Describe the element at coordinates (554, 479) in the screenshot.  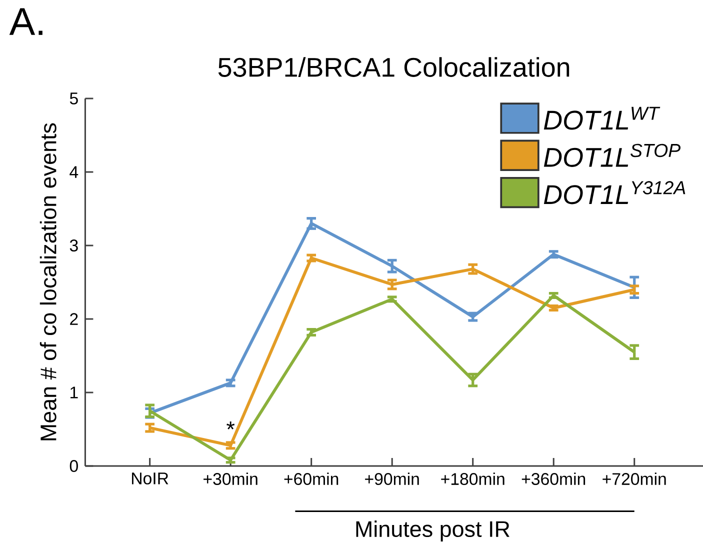
I see `x-tick-label: +360min` at that location.